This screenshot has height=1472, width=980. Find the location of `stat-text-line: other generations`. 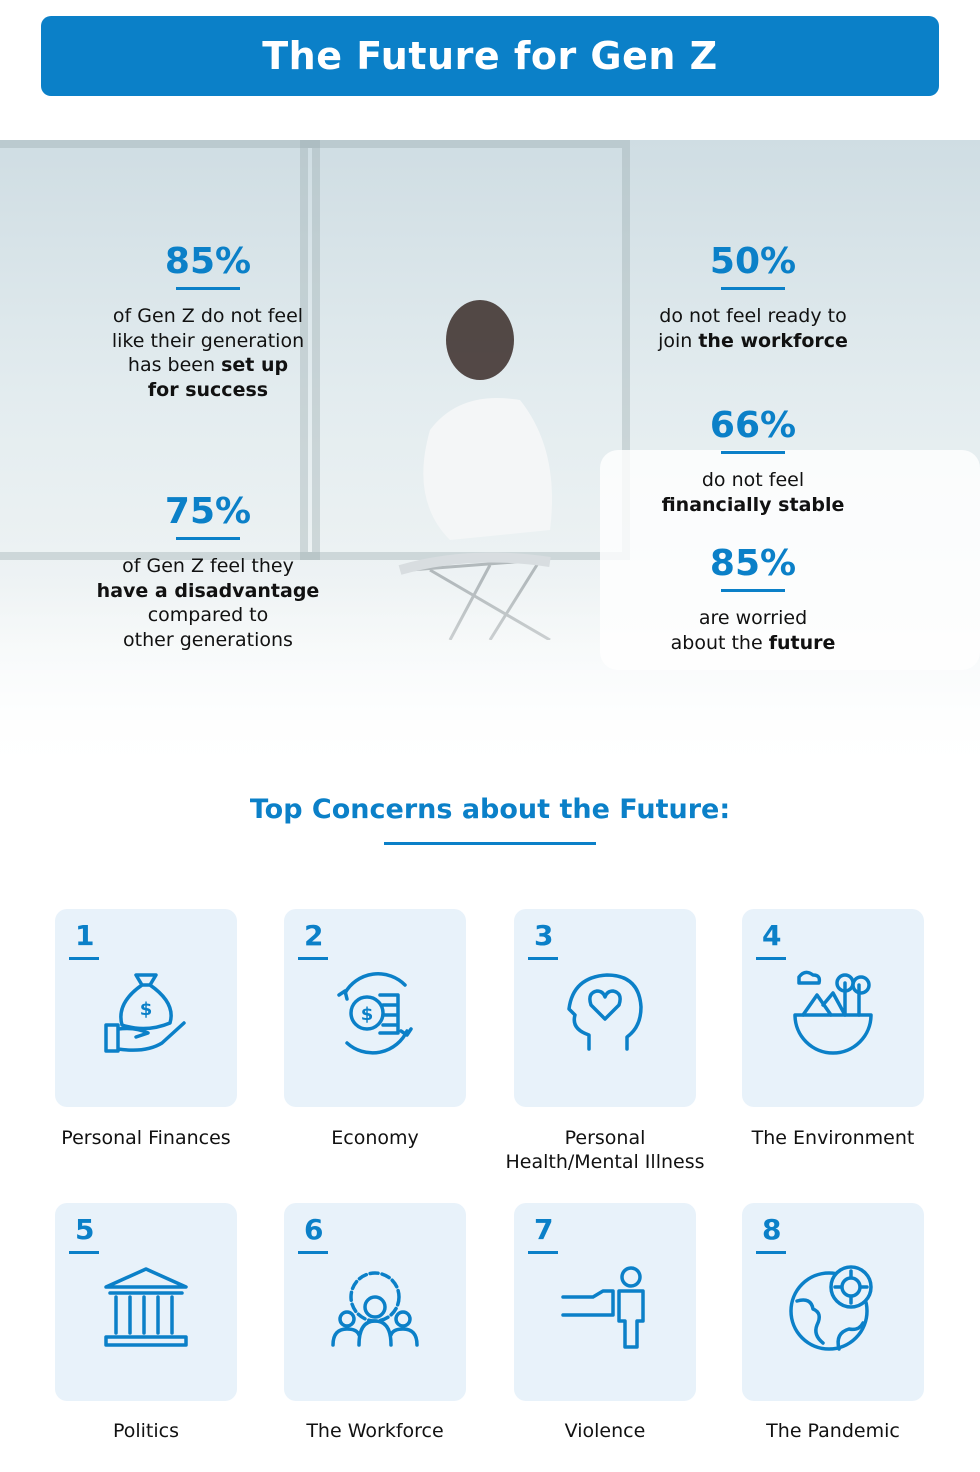

stat-text-line: other generations is located at coordinates (208, 640).